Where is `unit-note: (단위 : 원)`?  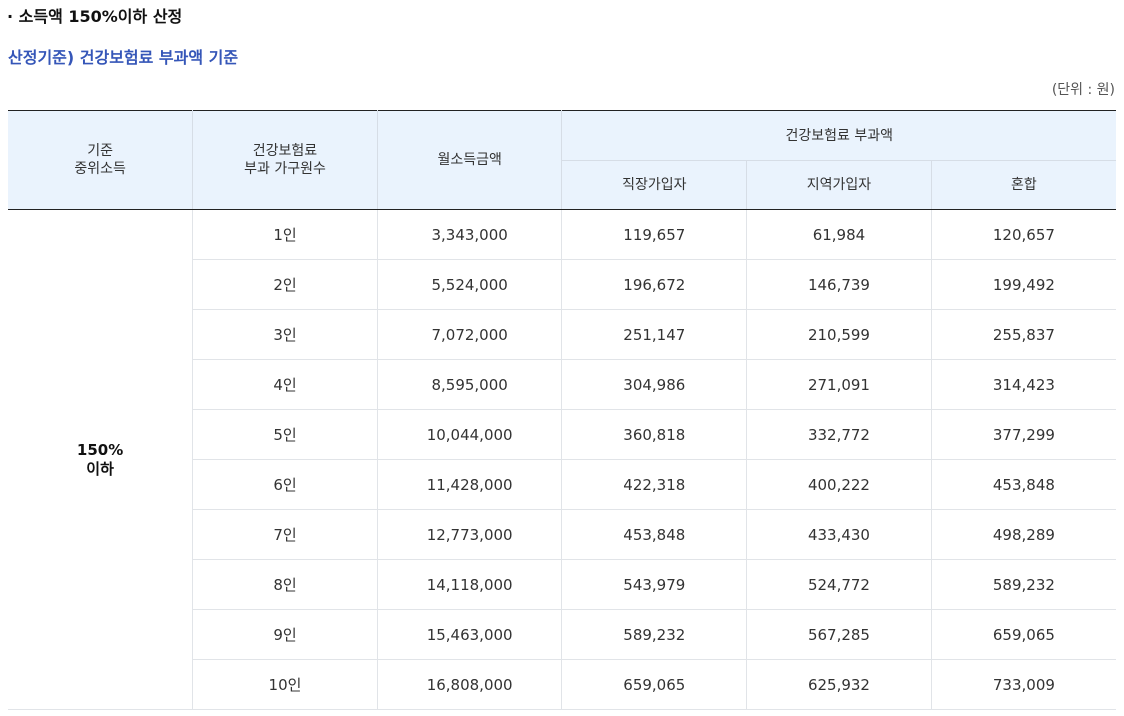 unit-note: (단위 : 원) is located at coordinates (1083, 90).